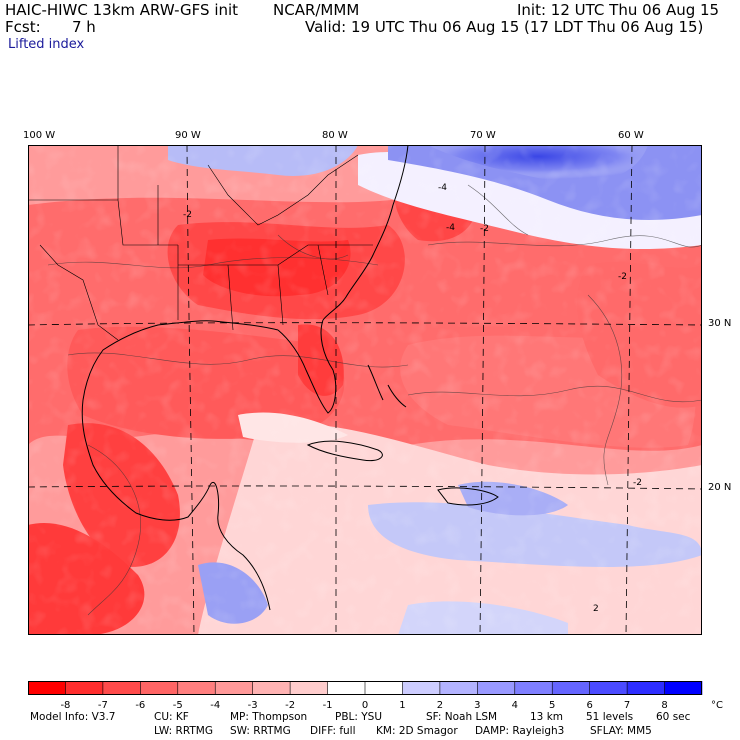 The image size is (740, 740). What do you see at coordinates (664, 705) in the screenshot?
I see `colorbar-tick-label: 8` at bounding box center [664, 705].